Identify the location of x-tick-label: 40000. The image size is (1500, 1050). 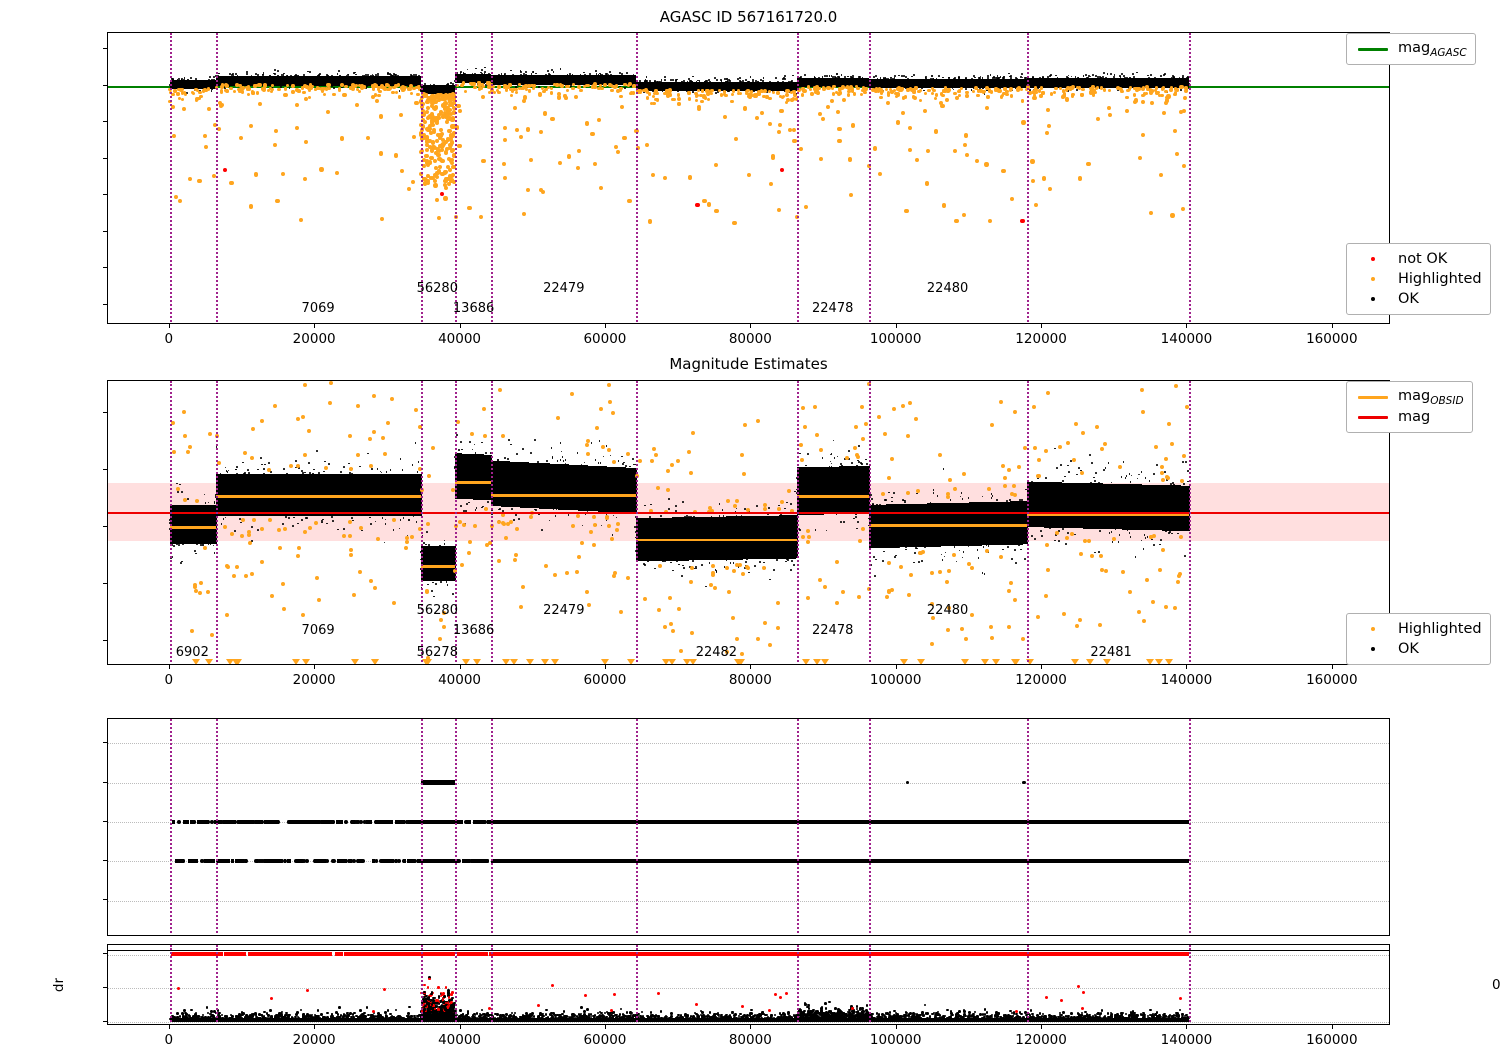
(459, 680).